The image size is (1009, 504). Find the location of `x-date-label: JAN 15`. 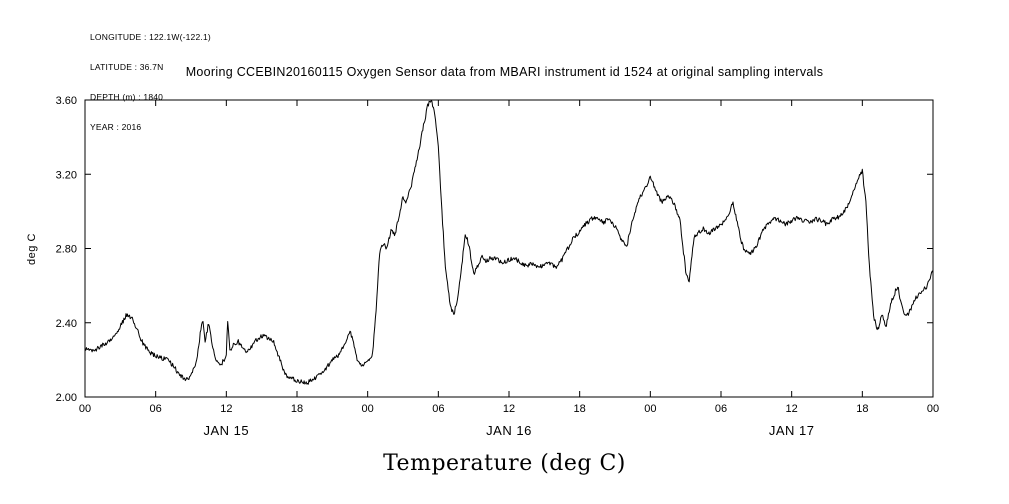

x-date-label: JAN 15 is located at coordinates (227, 430).